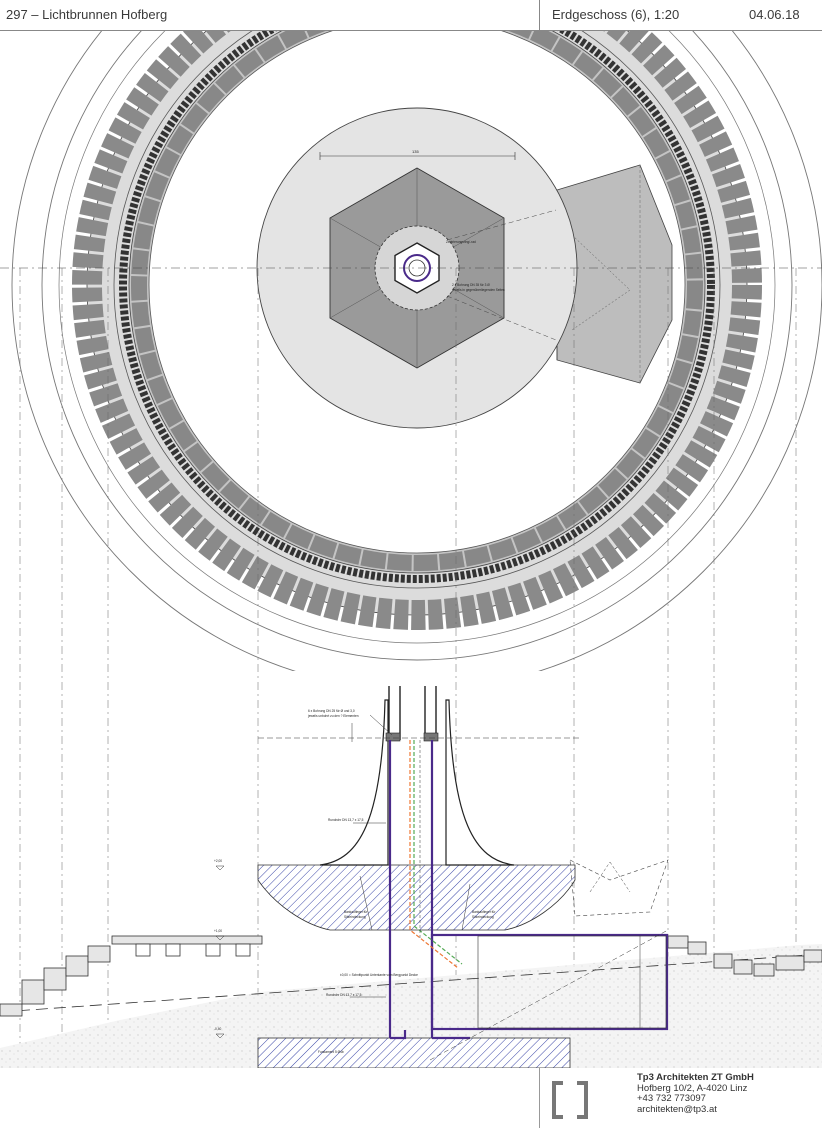 Image resolution: width=822 pixels, height=1128 pixels. I want to click on gravel-bed, so click(411, 1006).